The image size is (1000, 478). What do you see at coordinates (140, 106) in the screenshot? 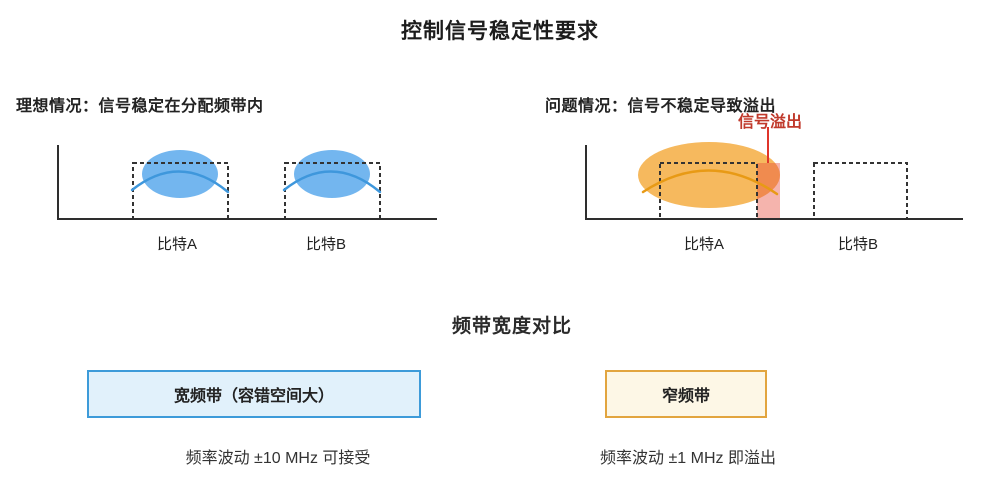
I see `ideal-section-header: 理想情况：信号稳定在分配频带内` at bounding box center [140, 106].